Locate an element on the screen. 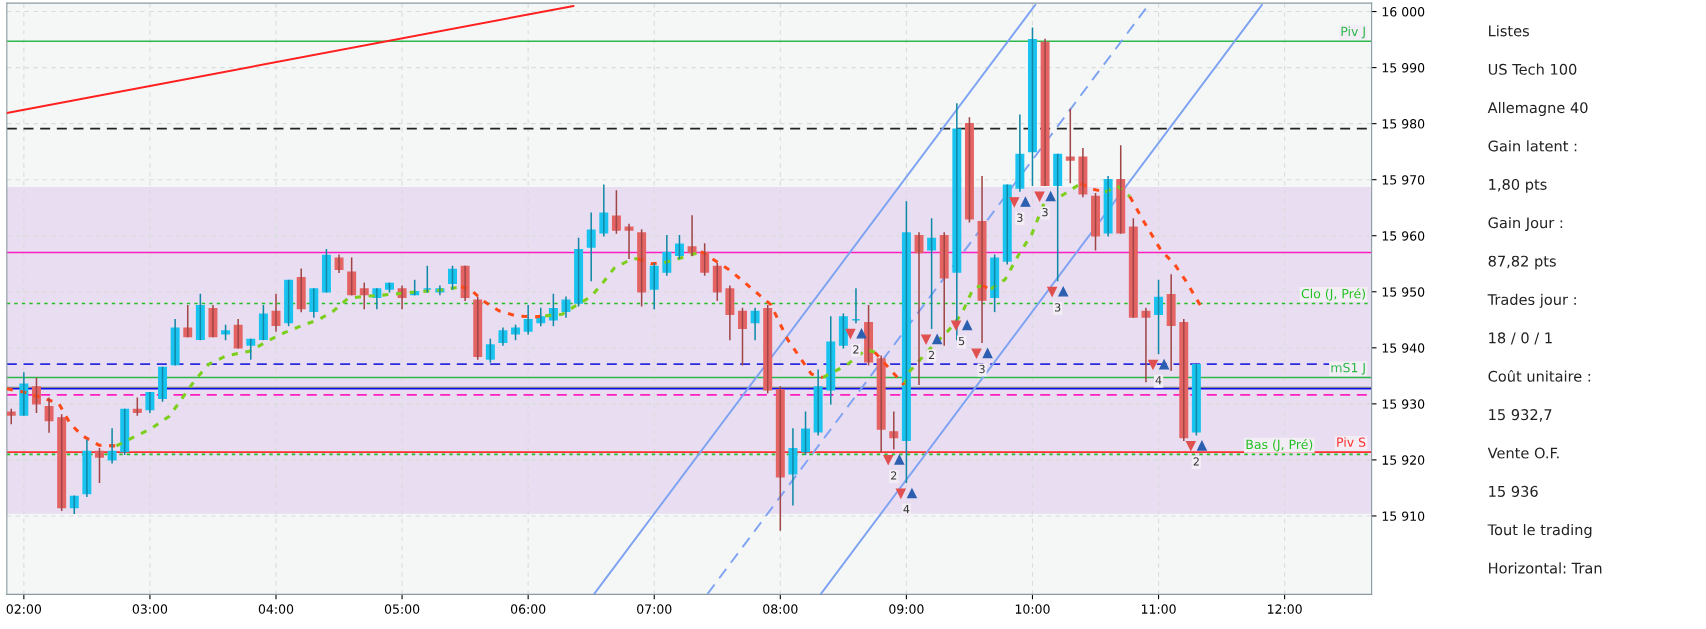 The image size is (1706, 629). y-tick-label: 15 910 is located at coordinates (1403, 516).